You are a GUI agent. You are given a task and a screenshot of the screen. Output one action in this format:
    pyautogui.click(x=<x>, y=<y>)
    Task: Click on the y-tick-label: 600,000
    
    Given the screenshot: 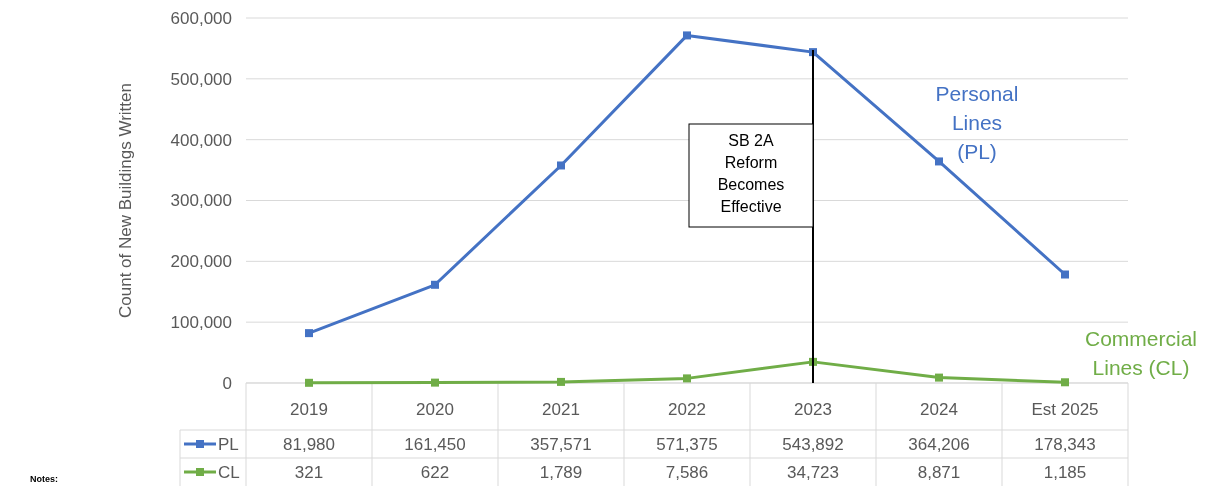 What is the action you would take?
    pyautogui.click(x=201, y=18)
    